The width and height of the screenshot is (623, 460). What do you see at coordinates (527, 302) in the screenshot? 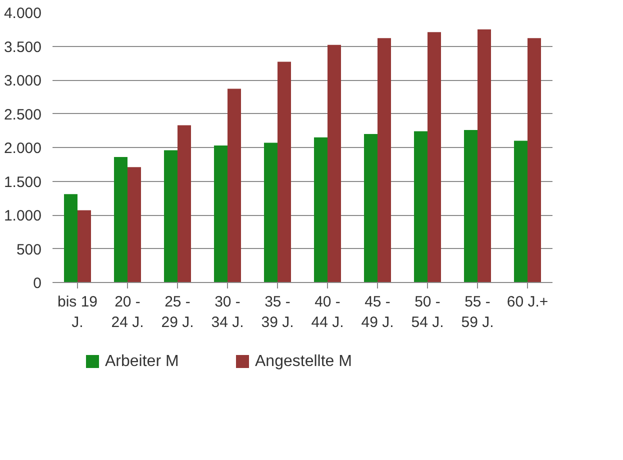
I see `x-tick-label: 60 J.+` at bounding box center [527, 302].